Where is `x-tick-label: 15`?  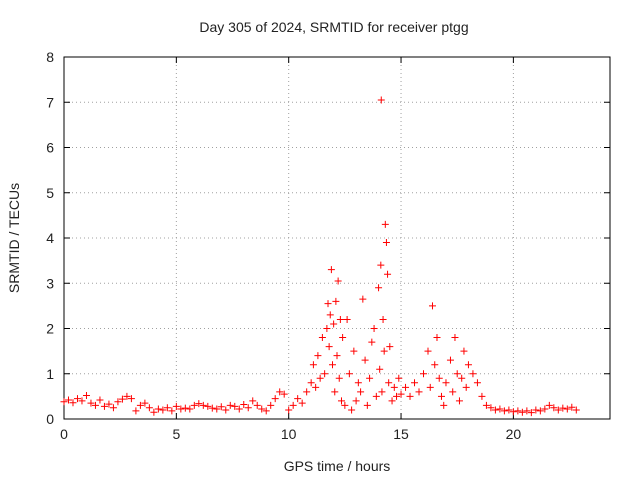
x-tick-label: 15 is located at coordinates (401, 434).